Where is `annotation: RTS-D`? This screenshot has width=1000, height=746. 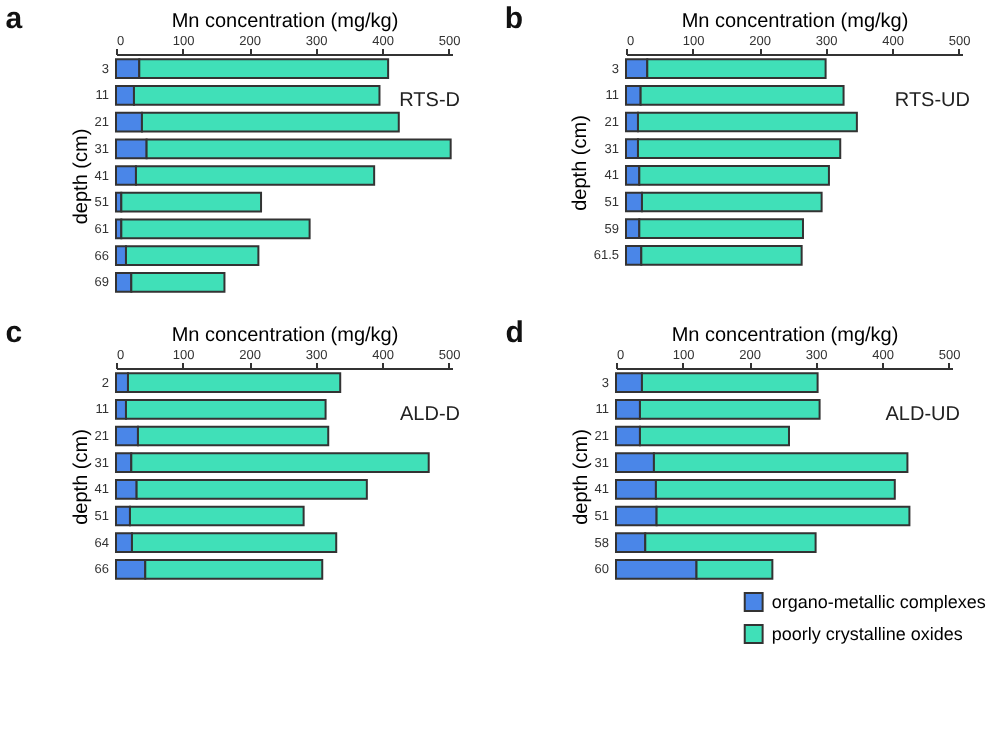
annotation: RTS-D is located at coordinates (429, 101).